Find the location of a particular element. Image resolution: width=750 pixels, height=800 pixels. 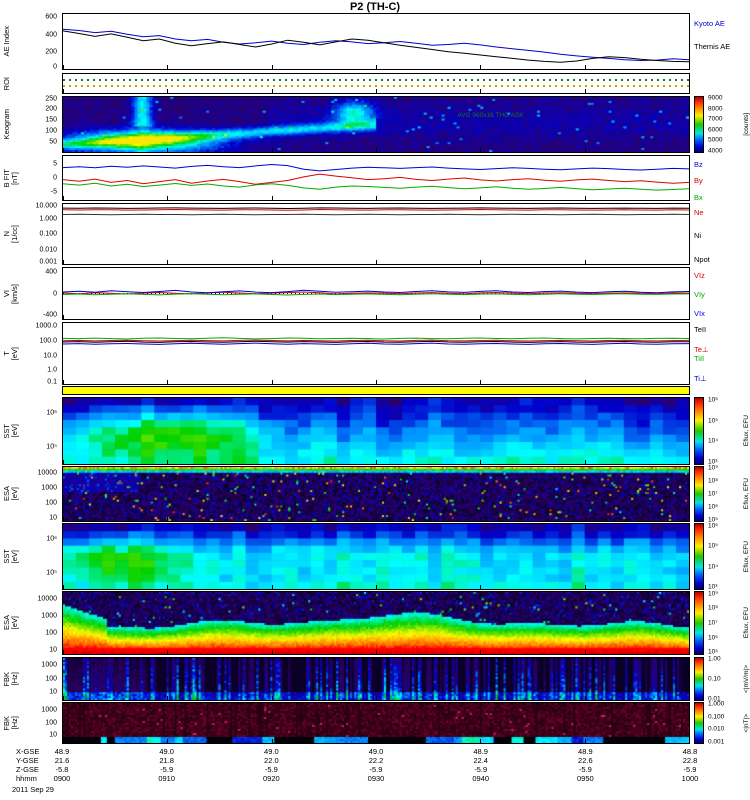

spectrogram-canvas-sst-i is located at coordinates (376, 556).